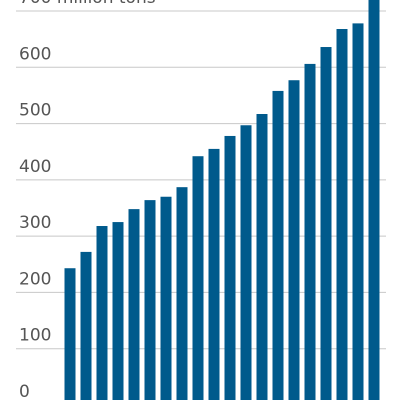 Image resolution: width=400 pixels, height=400 pixels. What do you see at coordinates (35, 223) in the screenshot?
I see `y-tick-label: 300` at bounding box center [35, 223].